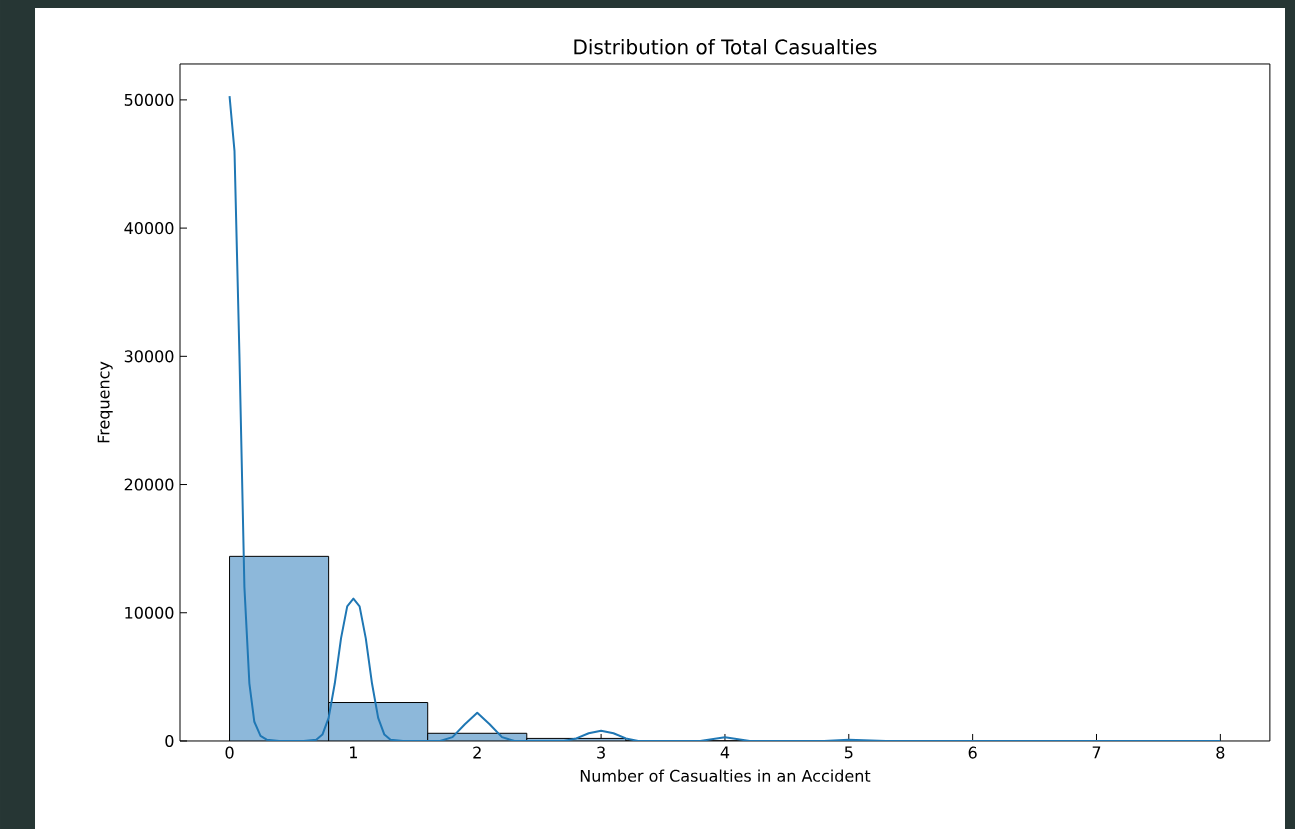  I want to click on x-tick-label: 8, so click(1220, 752).